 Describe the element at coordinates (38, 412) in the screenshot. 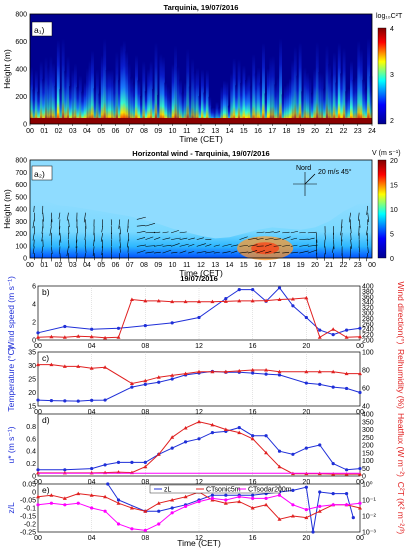

I see `panel-xtick: 00` at that location.